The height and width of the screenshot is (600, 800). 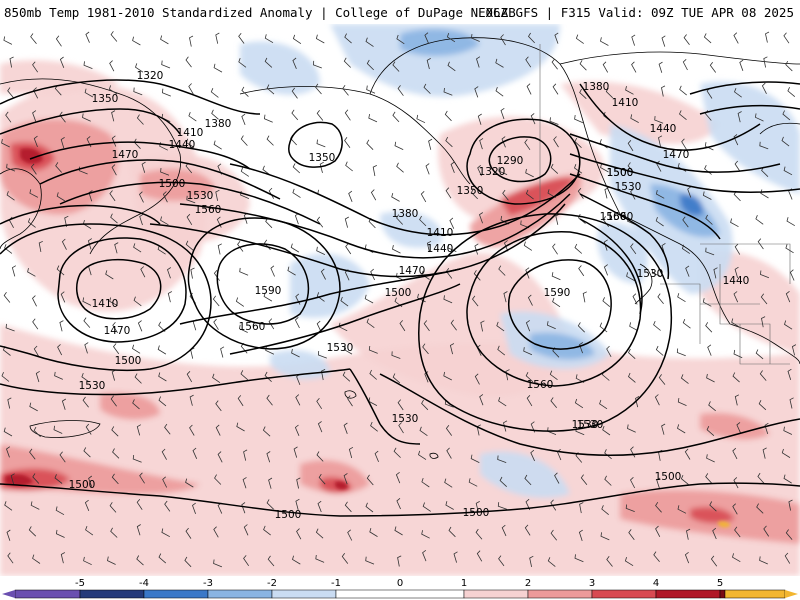 What do you see at coordinates (400, 594) in the screenshot?
I see `colorbar-swatches` at bounding box center [400, 594].